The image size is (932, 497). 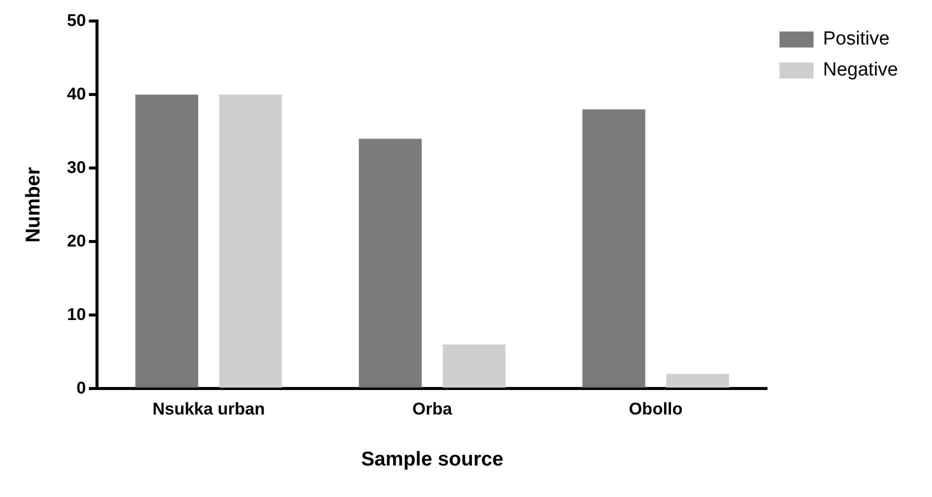 What do you see at coordinates (856, 39) in the screenshot?
I see `legend-label: Positive` at bounding box center [856, 39].